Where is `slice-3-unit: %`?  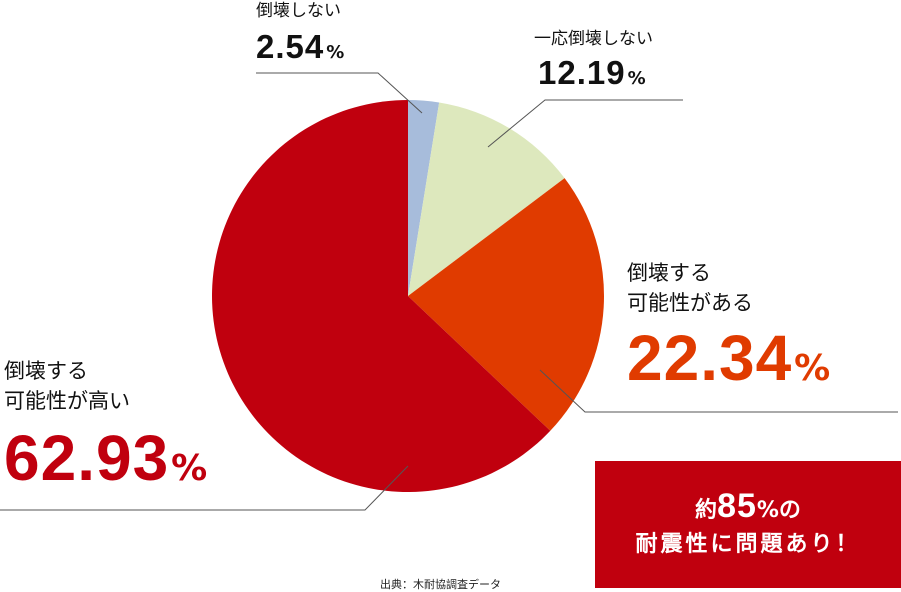
slice-3-unit: % is located at coordinates (189, 468).